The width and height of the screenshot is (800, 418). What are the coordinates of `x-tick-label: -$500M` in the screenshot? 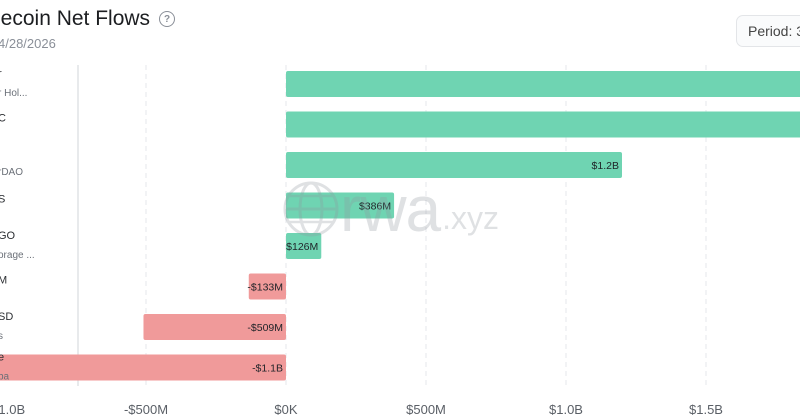 It's located at (146, 409).